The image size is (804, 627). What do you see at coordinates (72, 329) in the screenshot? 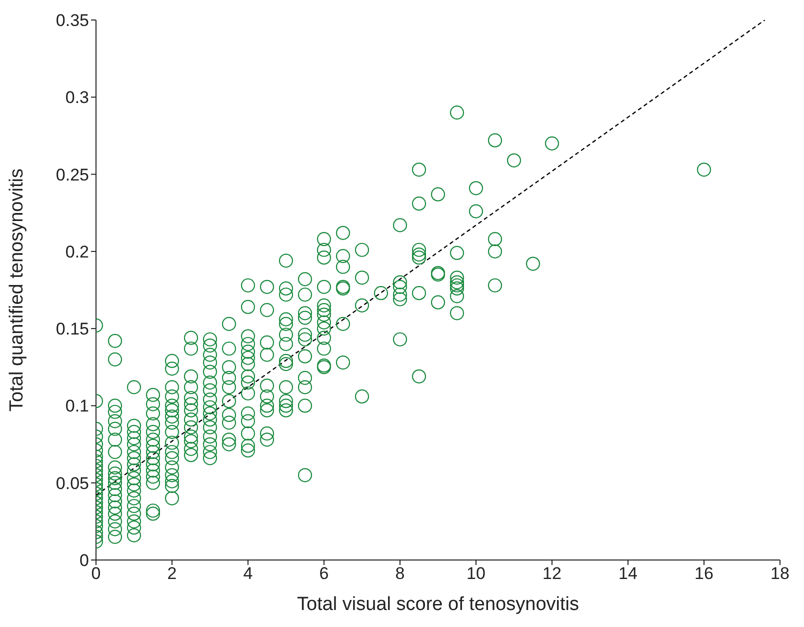
I see `y-tick-label: 0.15` at bounding box center [72, 329].